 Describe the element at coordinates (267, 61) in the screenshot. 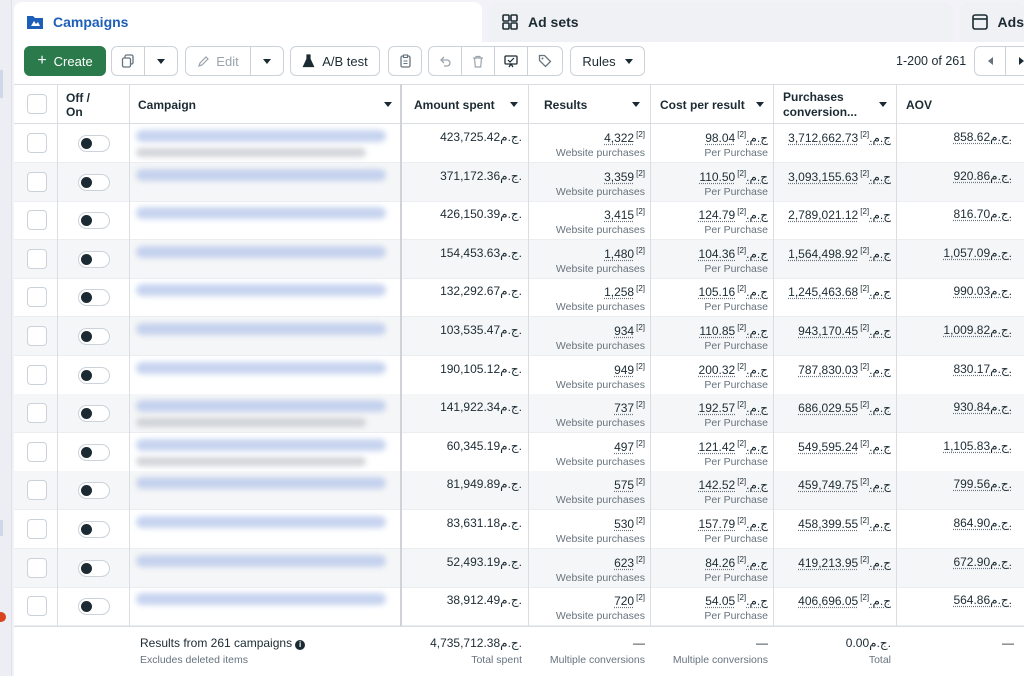

I see `edit-dropdown-button` at that location.